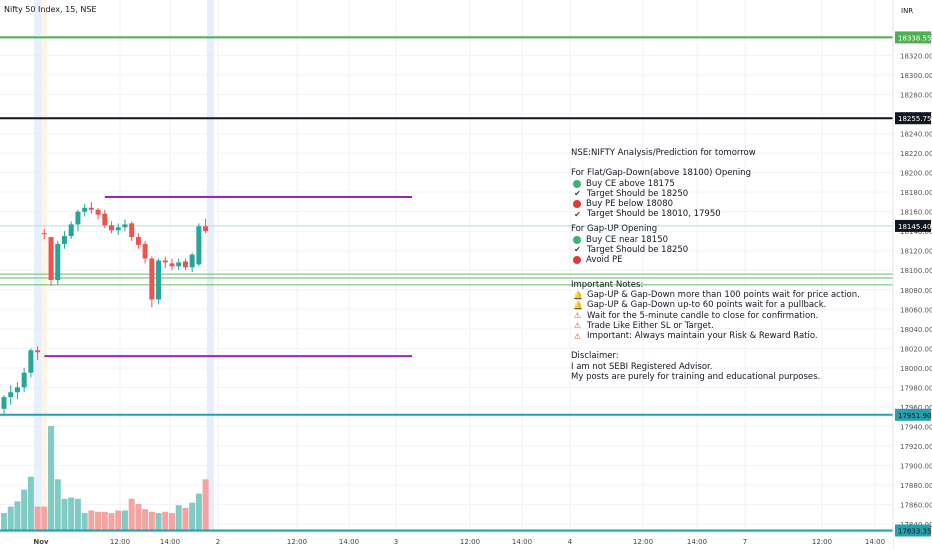 The width and height of the screenshot is (932, 550). What do you see at coordinates (647, 214) in the screenshot?
I see `note-item: ✔ Target Should be 18010, 17950` at bounding box center [647, 214].